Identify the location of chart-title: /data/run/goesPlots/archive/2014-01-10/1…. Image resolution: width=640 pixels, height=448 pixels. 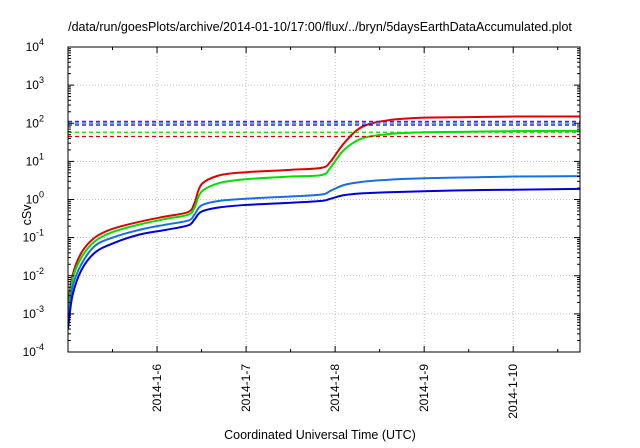
(320, 27).